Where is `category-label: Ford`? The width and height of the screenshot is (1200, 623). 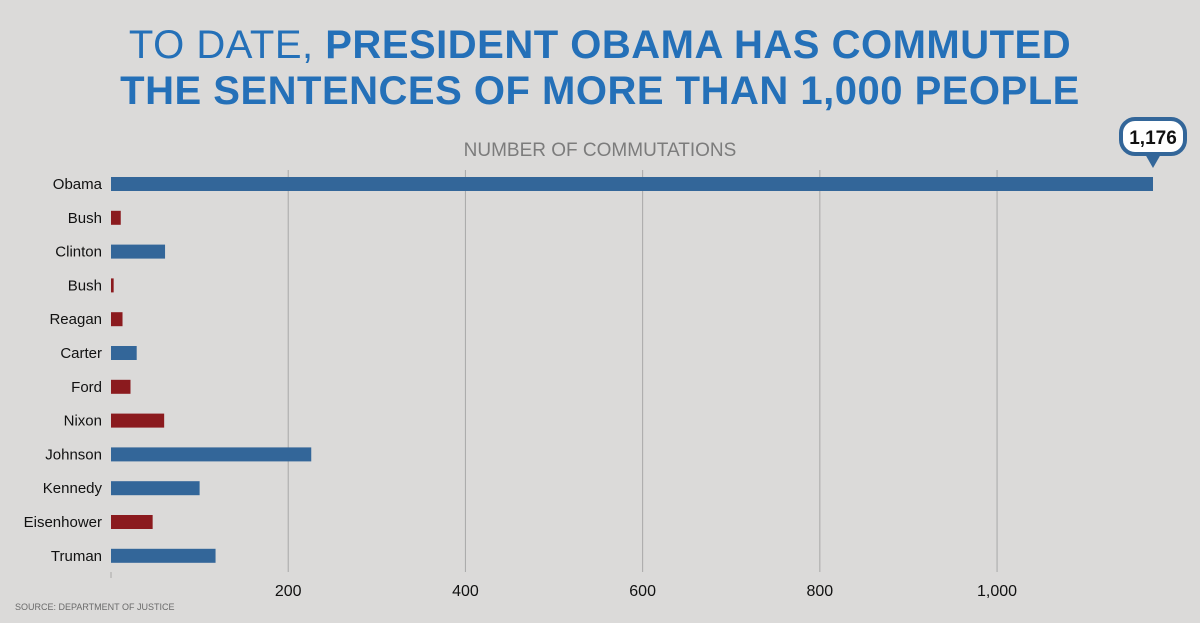
category-label: Ford is located at coordinates (86, 387).